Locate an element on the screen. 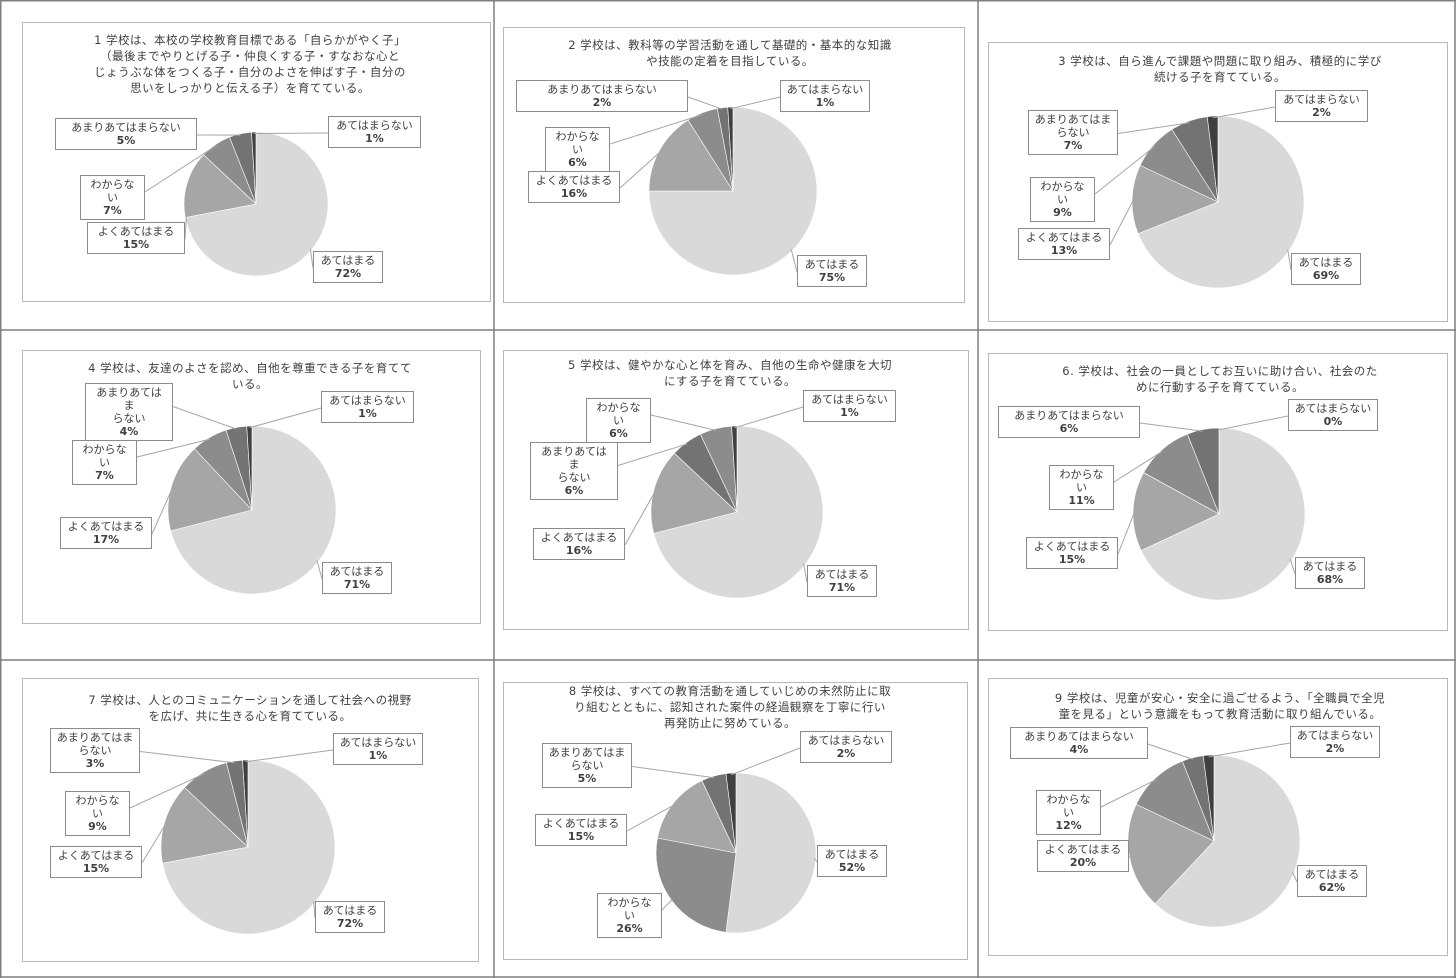 This screenshot has height=978, width=1456. data-label-percent: 2% is located at coordinates (1335, 748).